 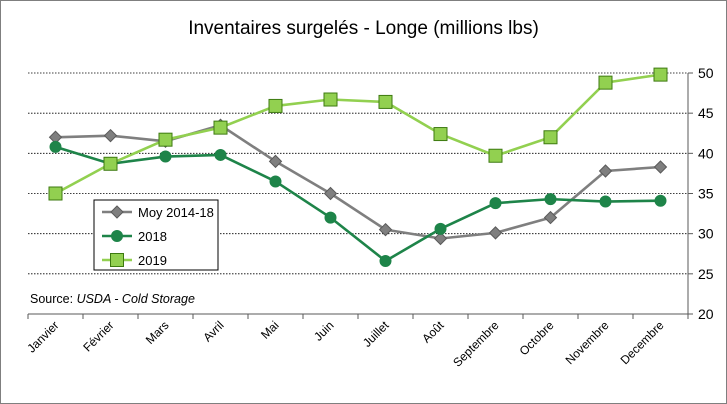 What do you see at coordinates (476, 344) in the screenshot?
I see `x-tick-label: Septembre` at bounding box center [476, 344].